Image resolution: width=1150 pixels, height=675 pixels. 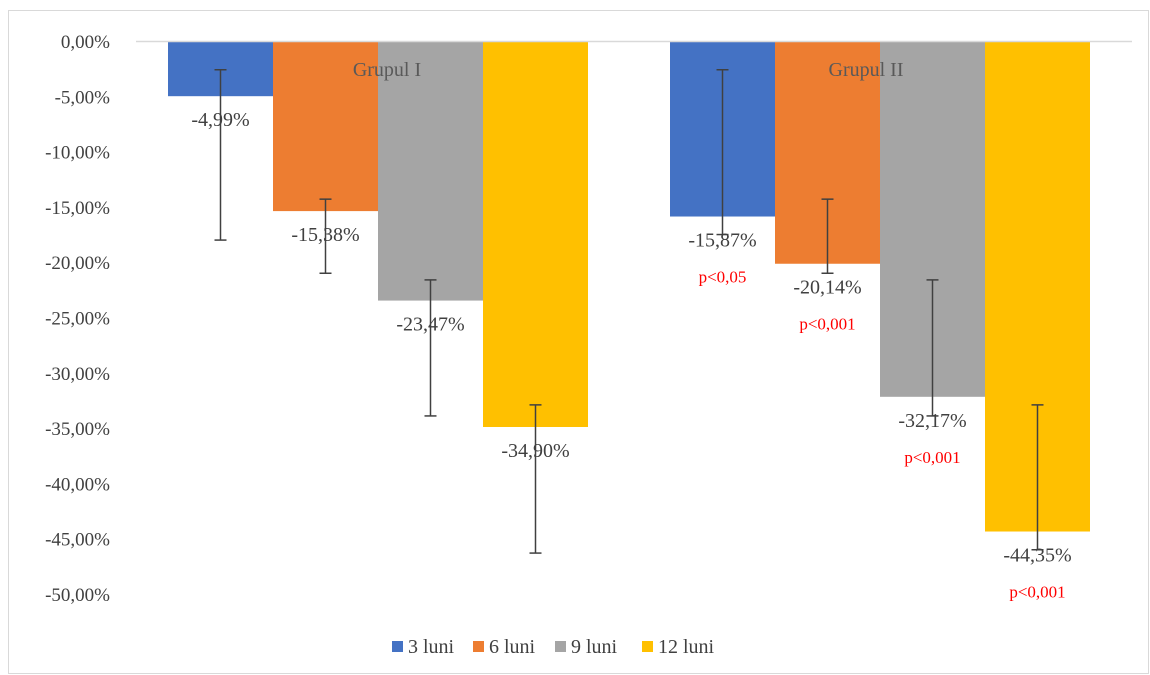 I want to click on y-tick-label: -25,00%, so click(x=77, y=319).